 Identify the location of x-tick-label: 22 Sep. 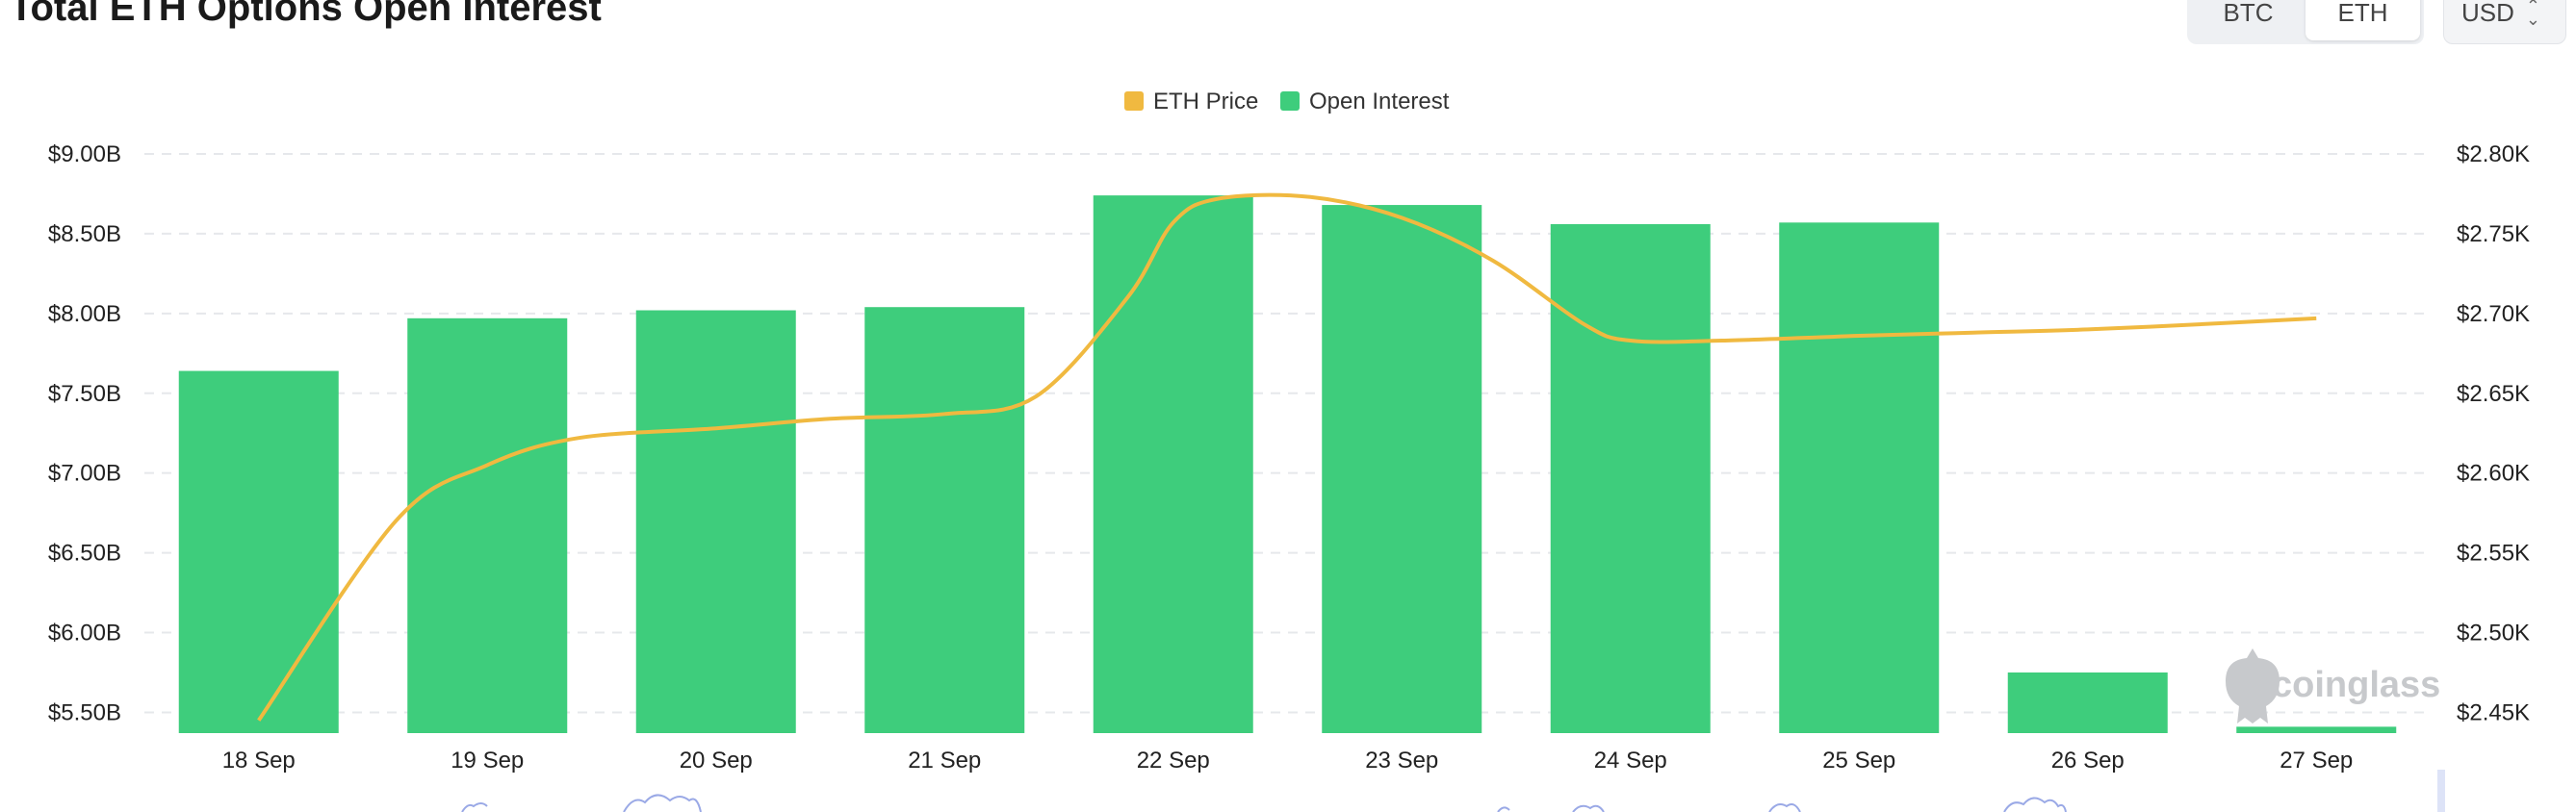
(1173, 761).